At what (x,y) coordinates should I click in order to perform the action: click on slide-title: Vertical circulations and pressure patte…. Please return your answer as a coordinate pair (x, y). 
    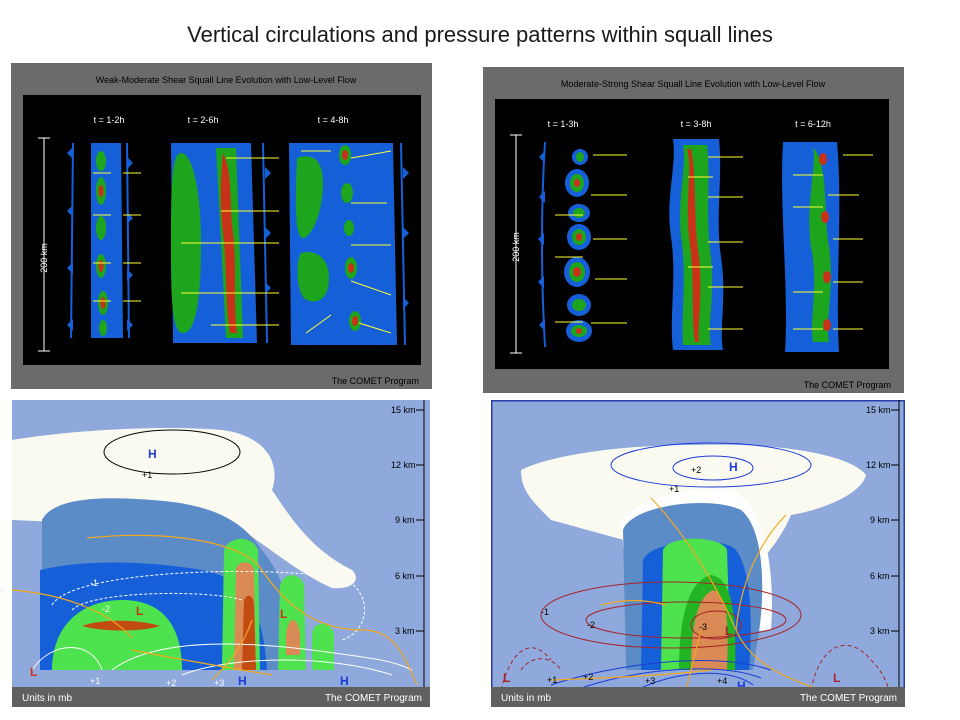
    Looking at the image, I should click on (480, 34).